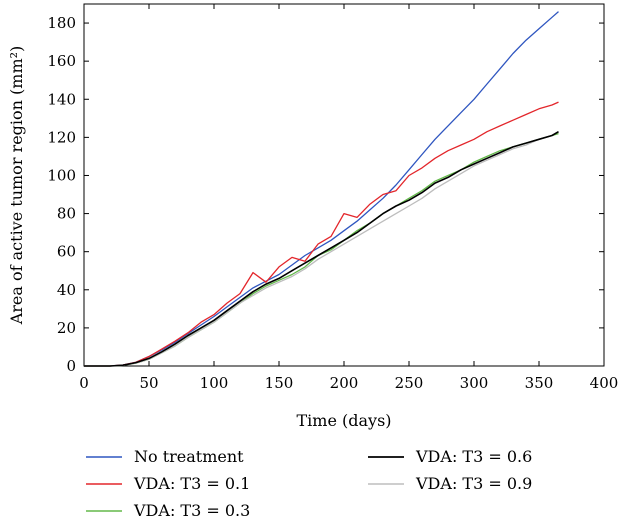 The image size is (625, 527). Describe the element at coordinates (214, 383) in the screenshot. I see `x-tick-label: 100` at that location.